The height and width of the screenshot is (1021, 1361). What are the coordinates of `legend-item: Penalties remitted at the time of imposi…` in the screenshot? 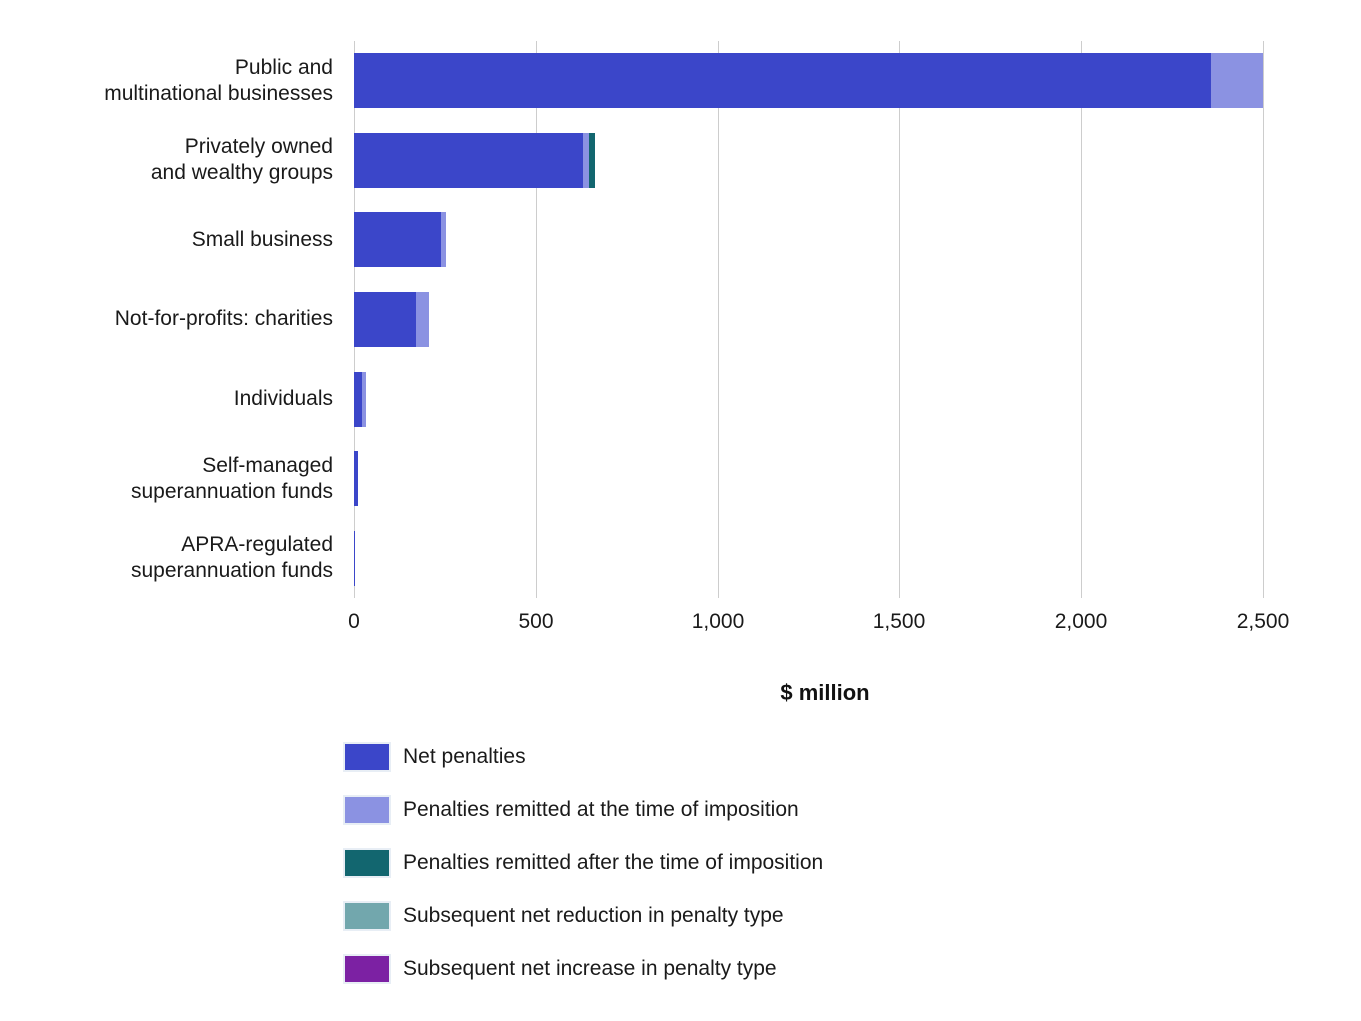 It's located at (584, 810).